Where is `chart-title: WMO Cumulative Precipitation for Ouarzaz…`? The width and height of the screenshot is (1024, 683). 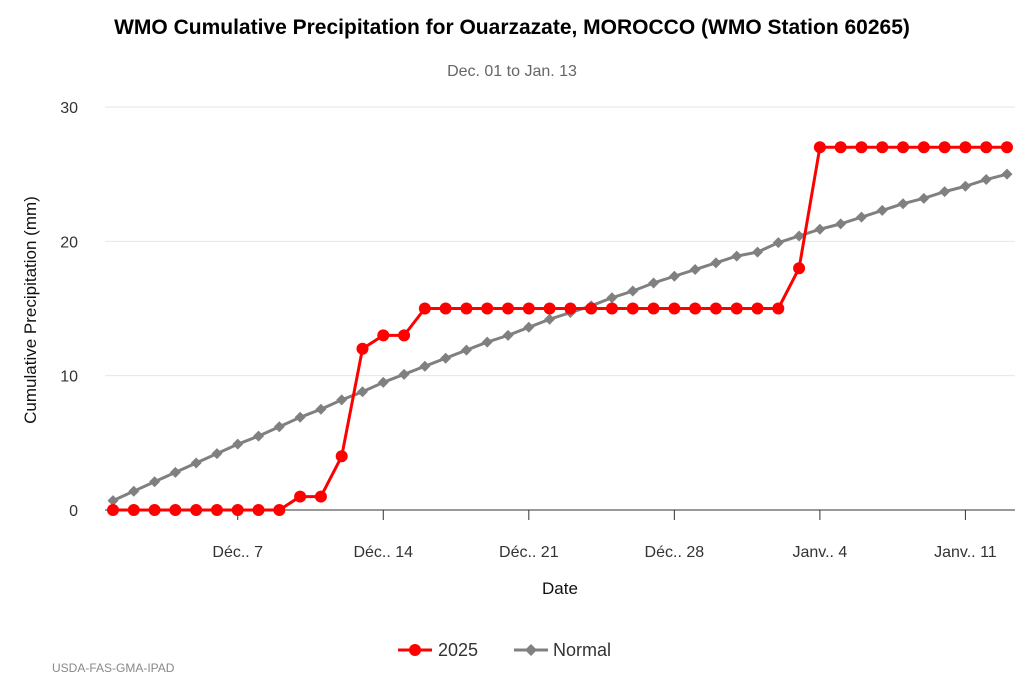 chart-title: WMO Cumulative Precipitation for Ouarzaz… is located at coordinates (512, 27).